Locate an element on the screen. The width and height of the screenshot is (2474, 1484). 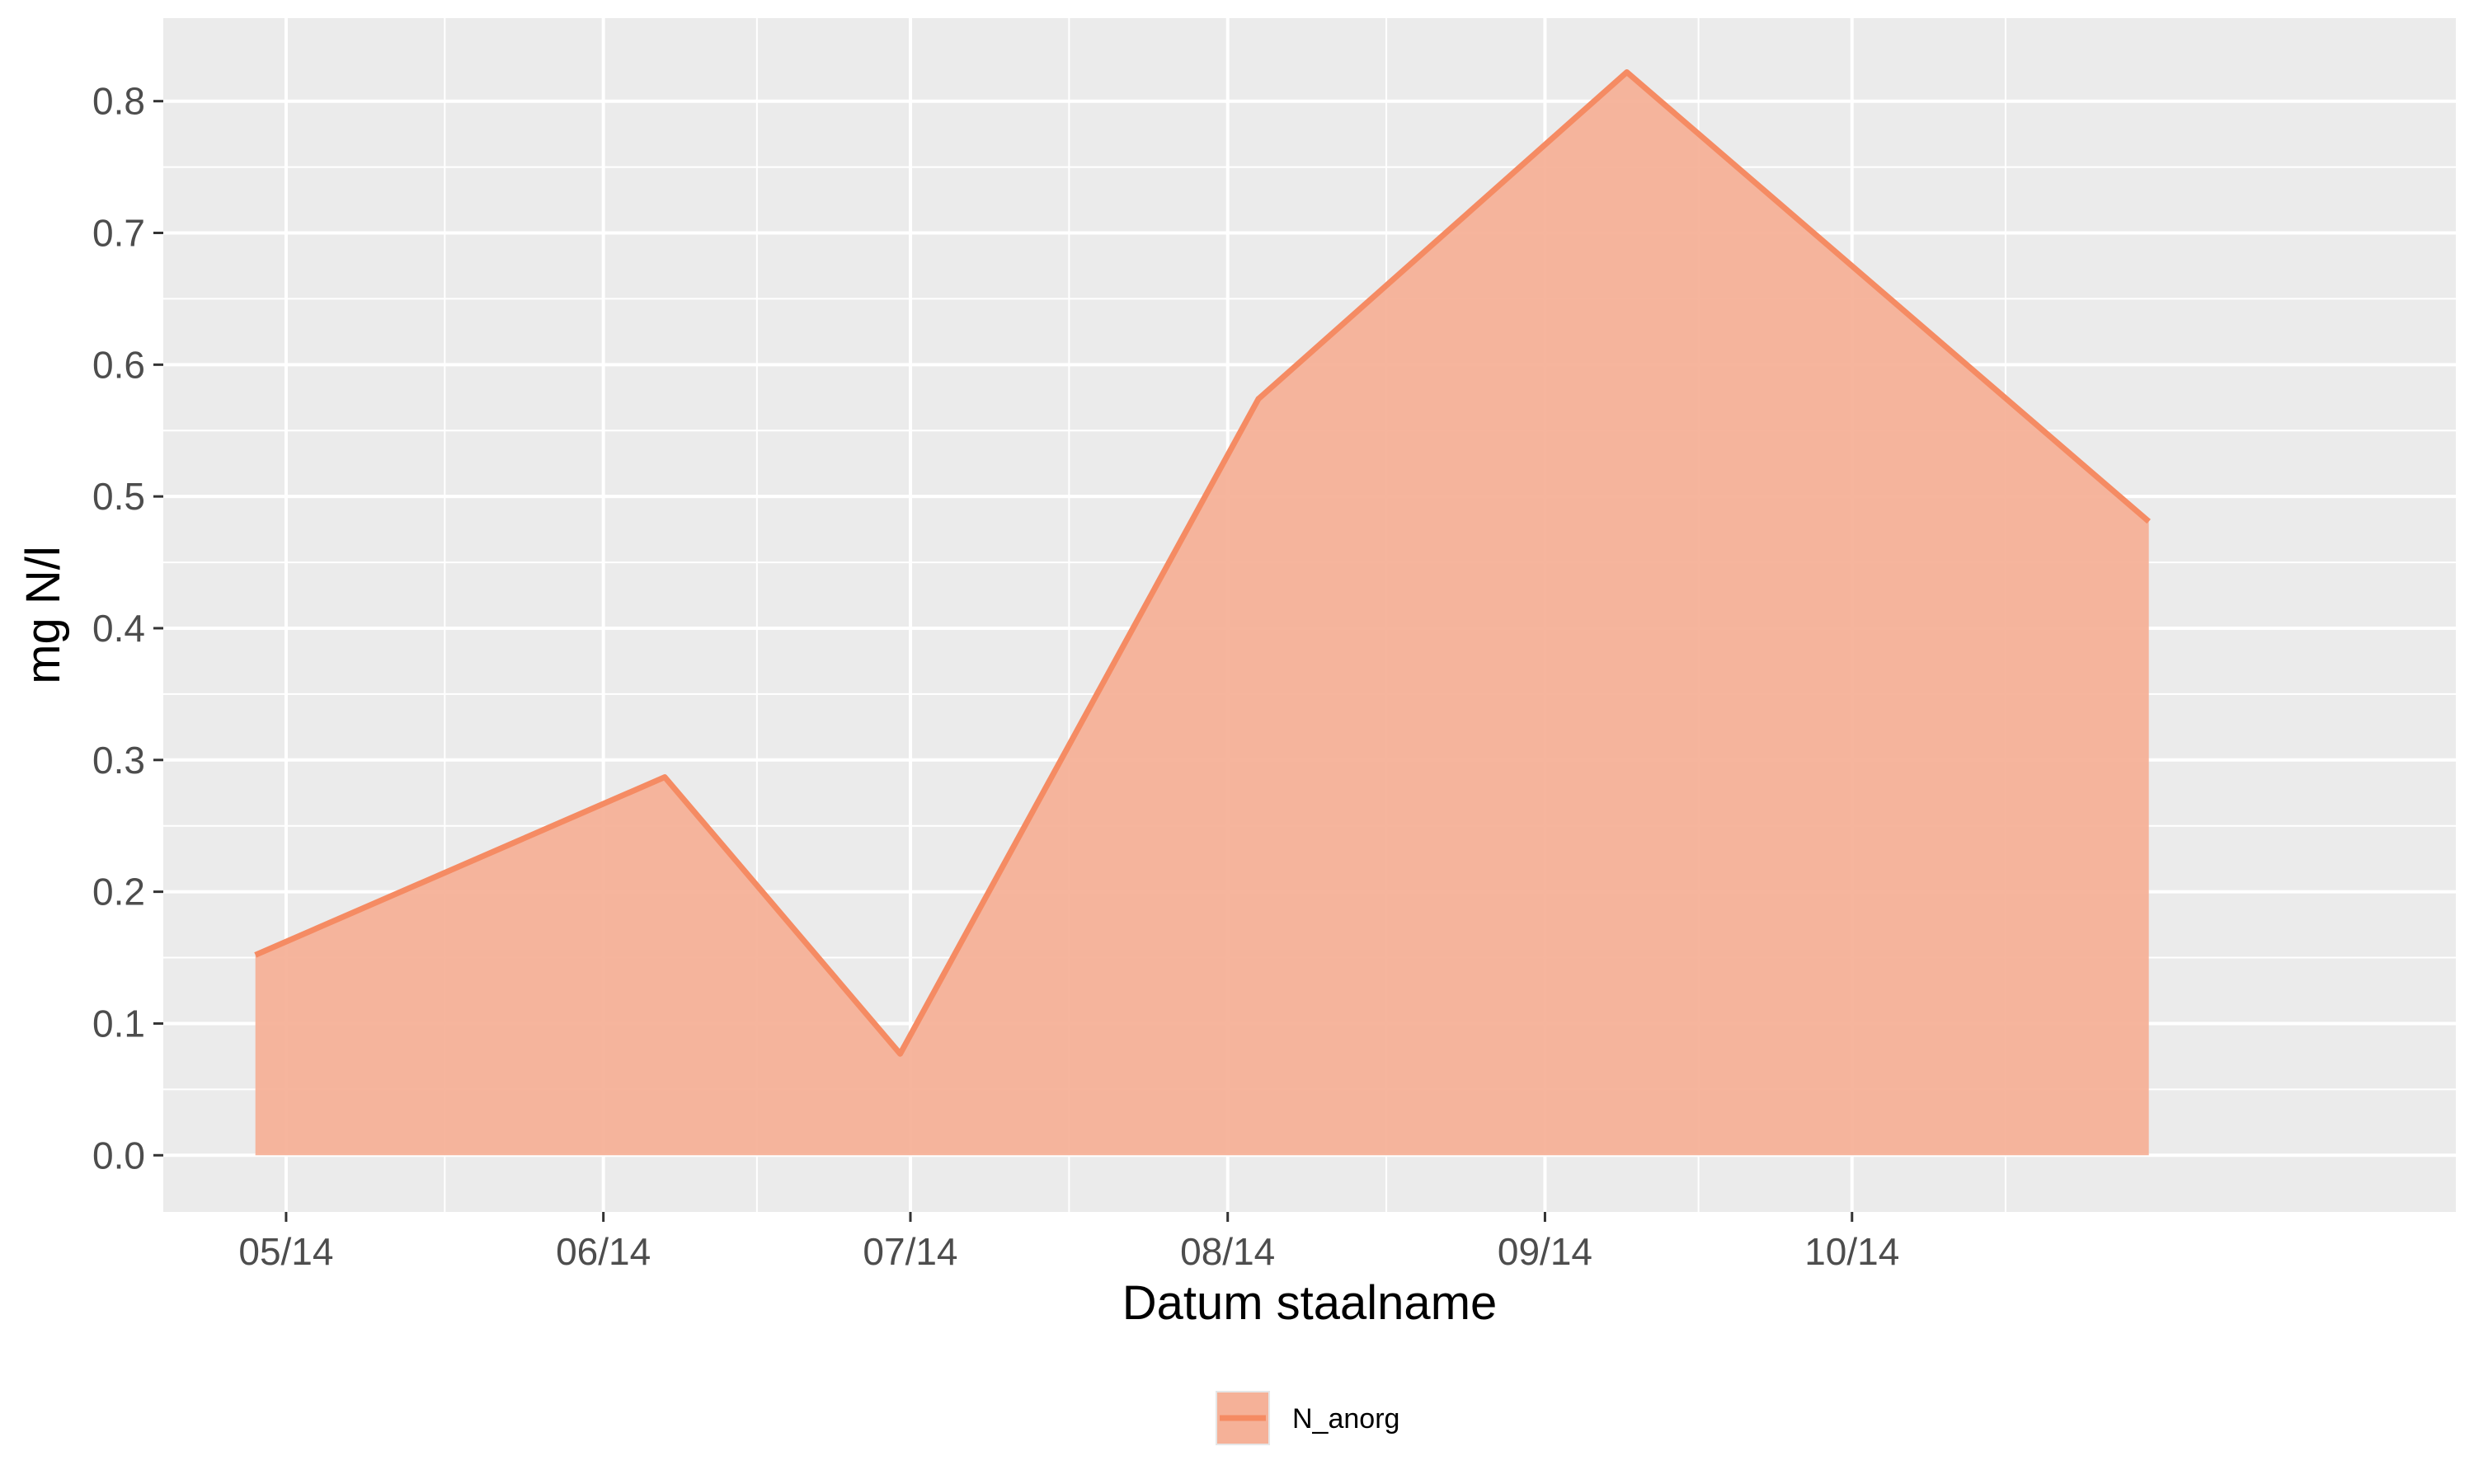
x-tick-label: 10/14 is located at coordinates (1851, 1251).